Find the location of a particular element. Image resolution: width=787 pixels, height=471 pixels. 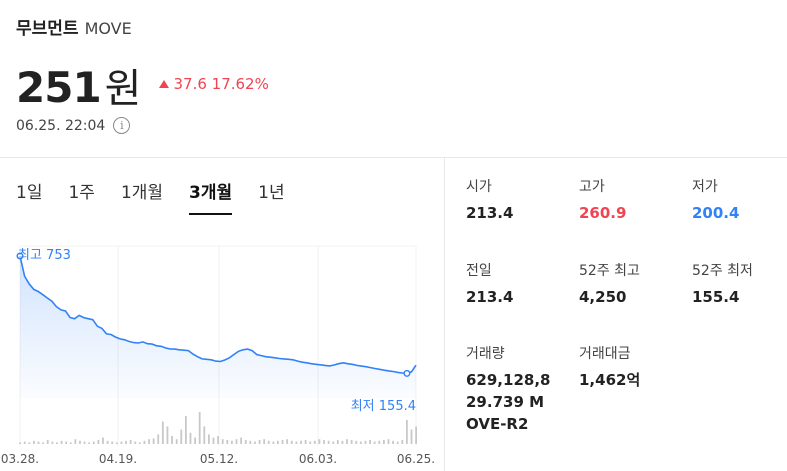

stat-open: 시가 213.4 is located at coordinates (521, 200).